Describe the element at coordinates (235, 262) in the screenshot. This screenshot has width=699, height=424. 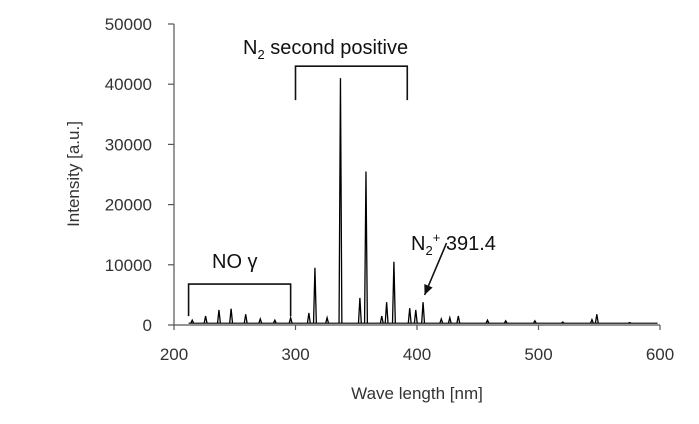
I see `annotation-no-gamma-label: NO γ` at that location.